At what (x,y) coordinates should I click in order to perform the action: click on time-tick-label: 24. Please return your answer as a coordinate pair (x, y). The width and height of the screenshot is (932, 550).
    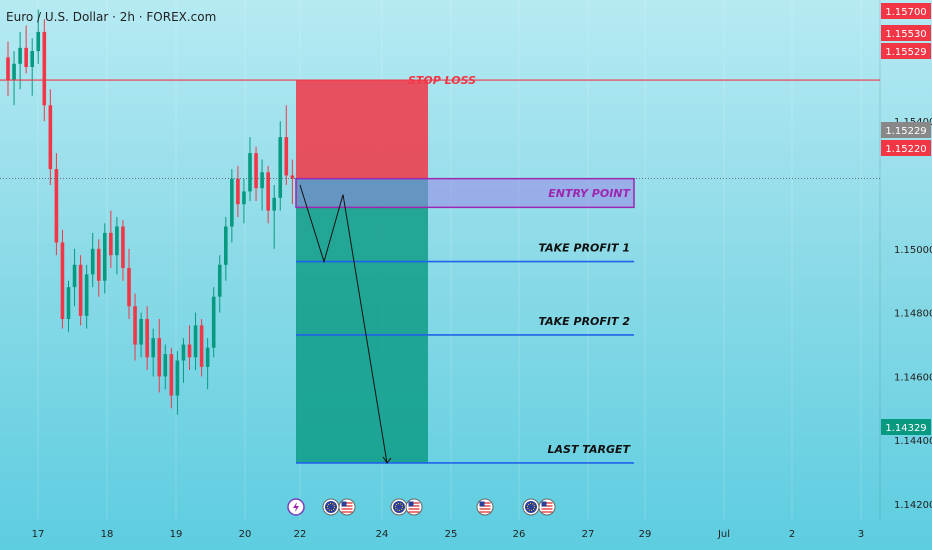
    Looking at the image, I should click on (382, 534).